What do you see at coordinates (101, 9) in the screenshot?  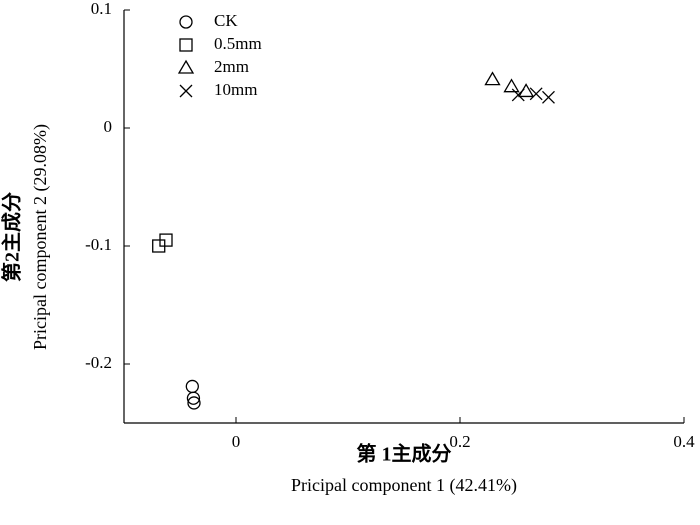 I see `y-tick-label: 0.1` at bounding box center [101, 9].